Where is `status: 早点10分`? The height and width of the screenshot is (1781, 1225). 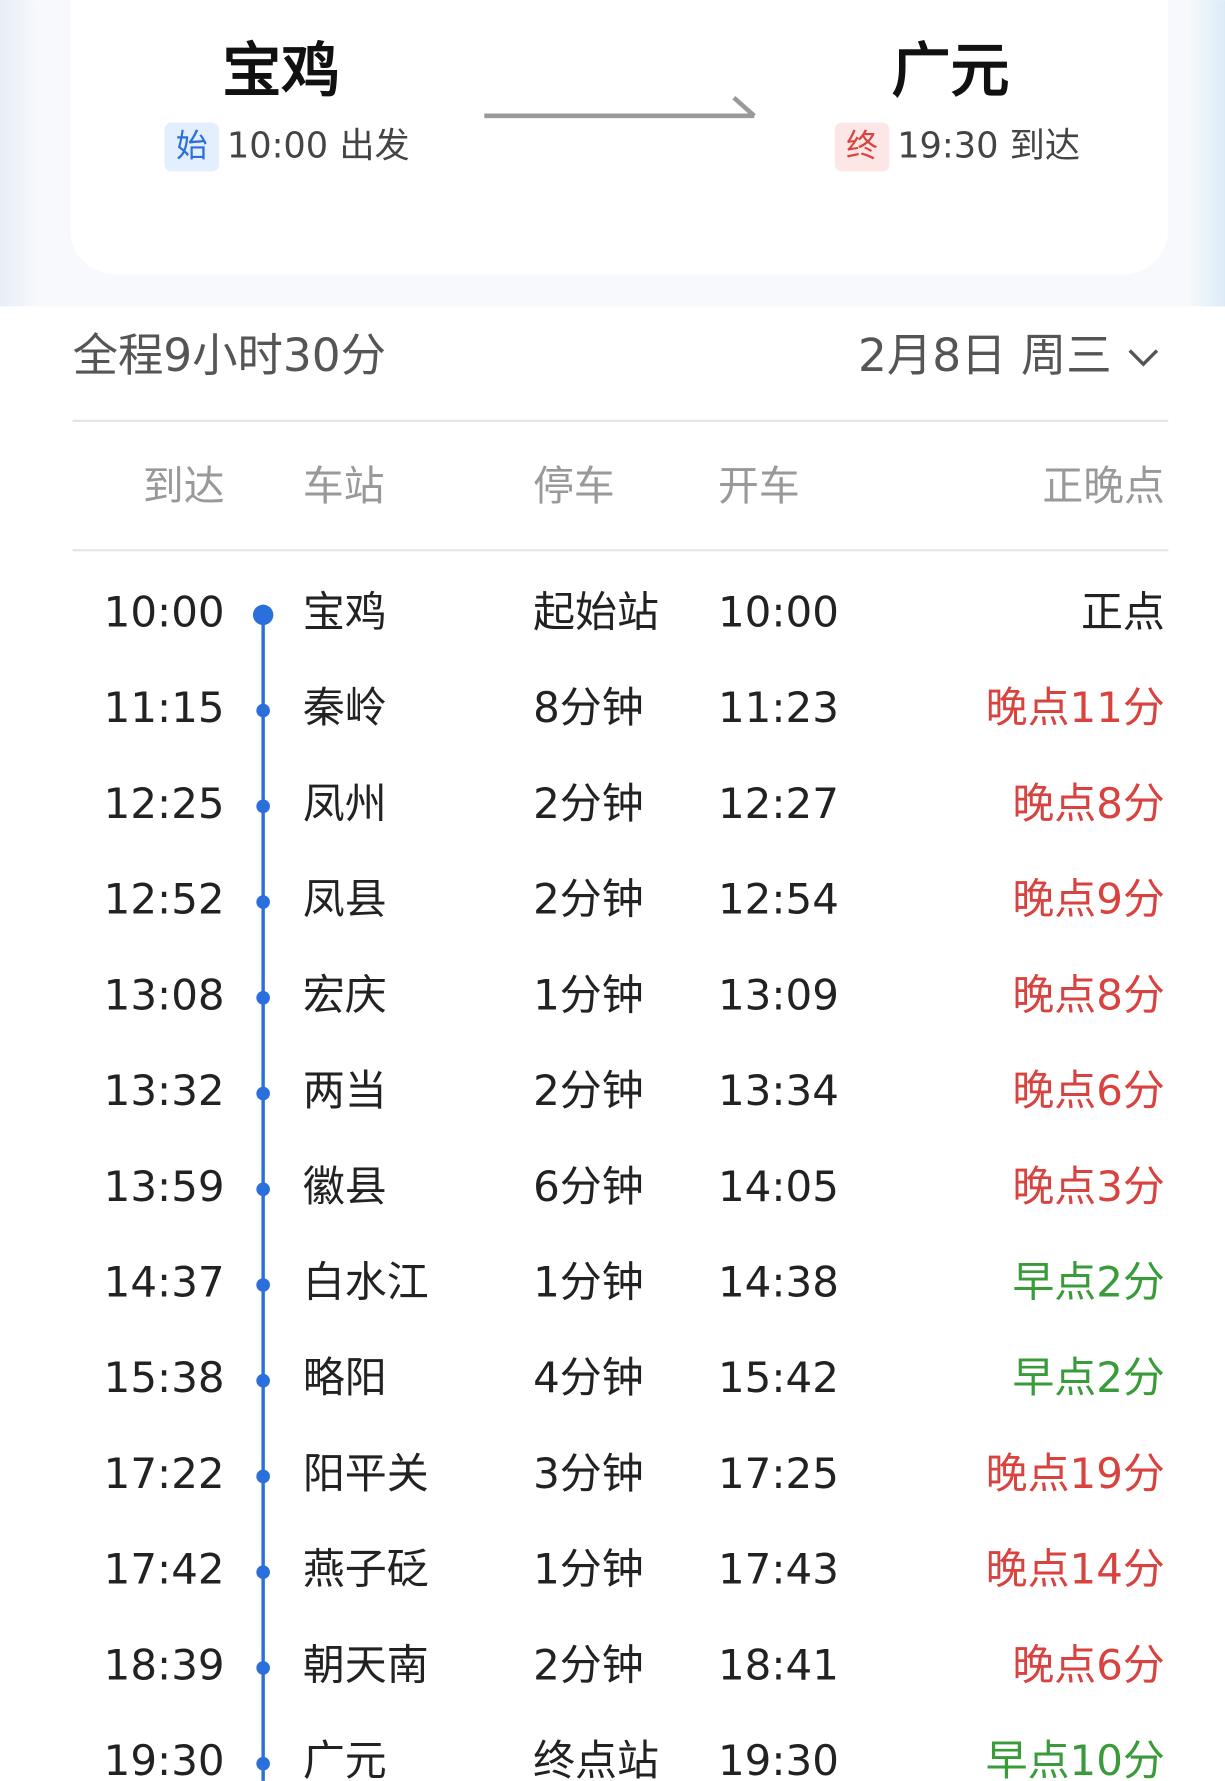 status: 早点10分 is located at coordinates (1075, 1758).